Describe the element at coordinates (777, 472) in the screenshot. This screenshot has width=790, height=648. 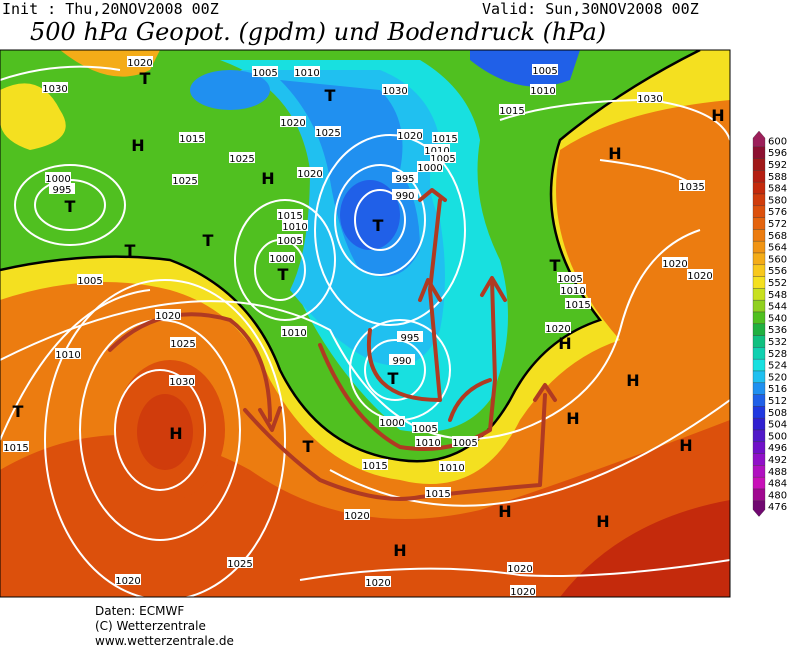
I see `colorbar-label: 488` at that location.